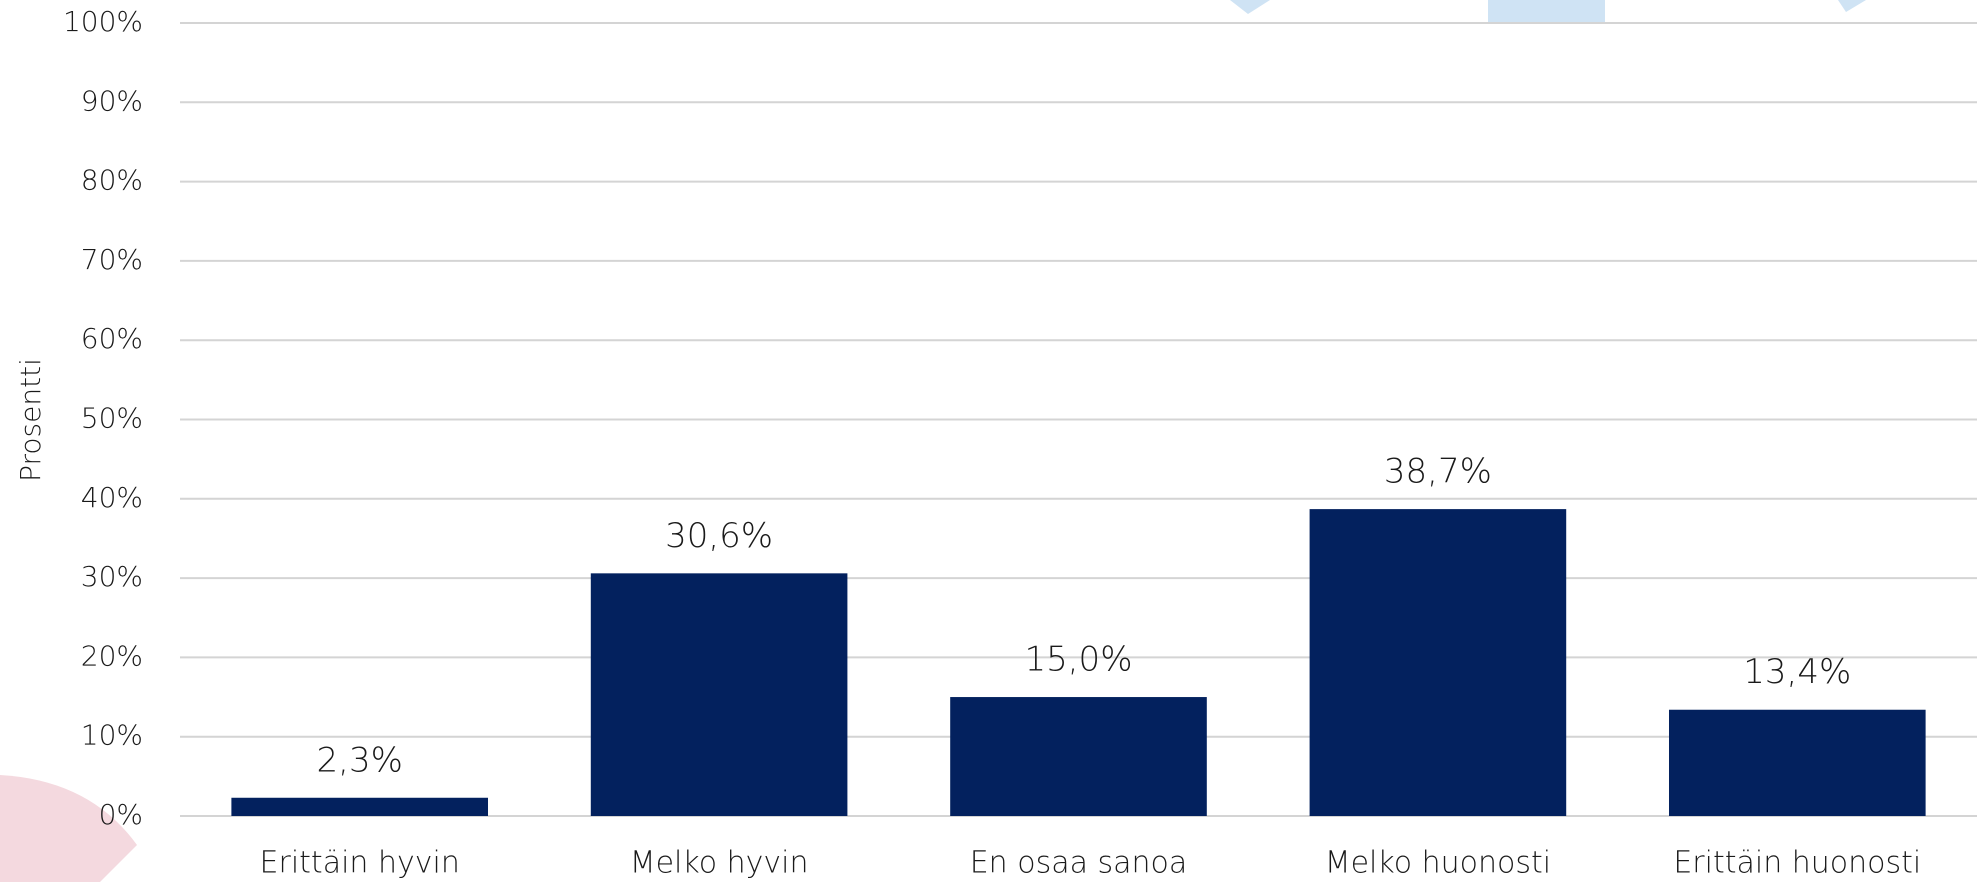 The height and width of the screenshot is (882, 1977). I want to click on y-tick-label: 20%, so click(112, 655).